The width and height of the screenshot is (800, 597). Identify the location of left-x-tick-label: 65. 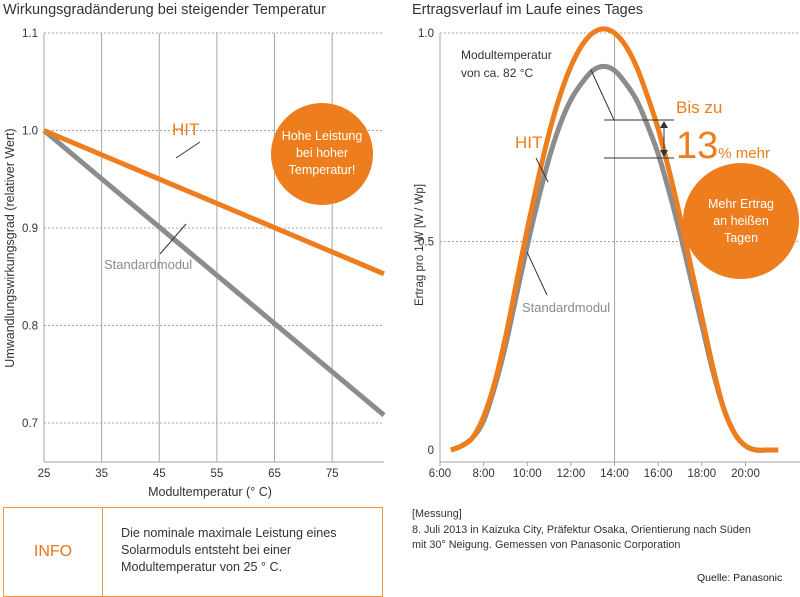
(274, 474).